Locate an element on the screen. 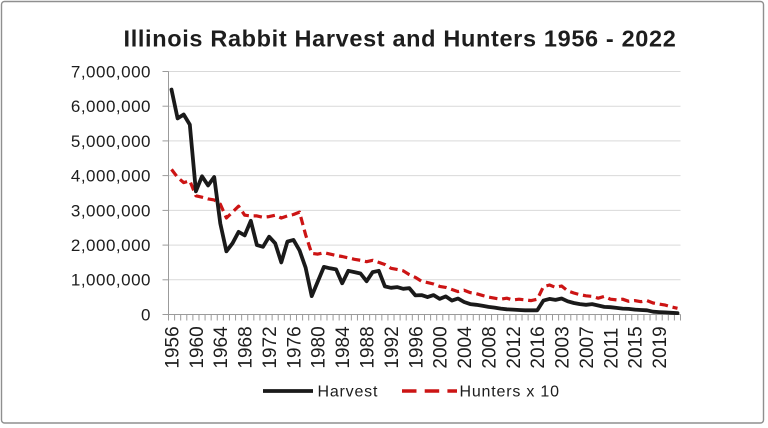  svg-text: 1,000,000 is located at coordinates (111, 280).